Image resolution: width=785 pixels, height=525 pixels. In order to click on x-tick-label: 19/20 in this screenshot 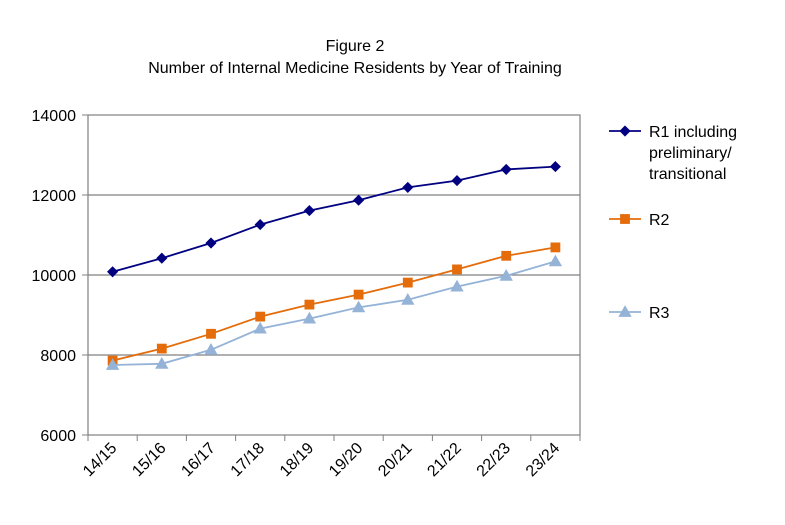, I will do `click(346, 460)`.